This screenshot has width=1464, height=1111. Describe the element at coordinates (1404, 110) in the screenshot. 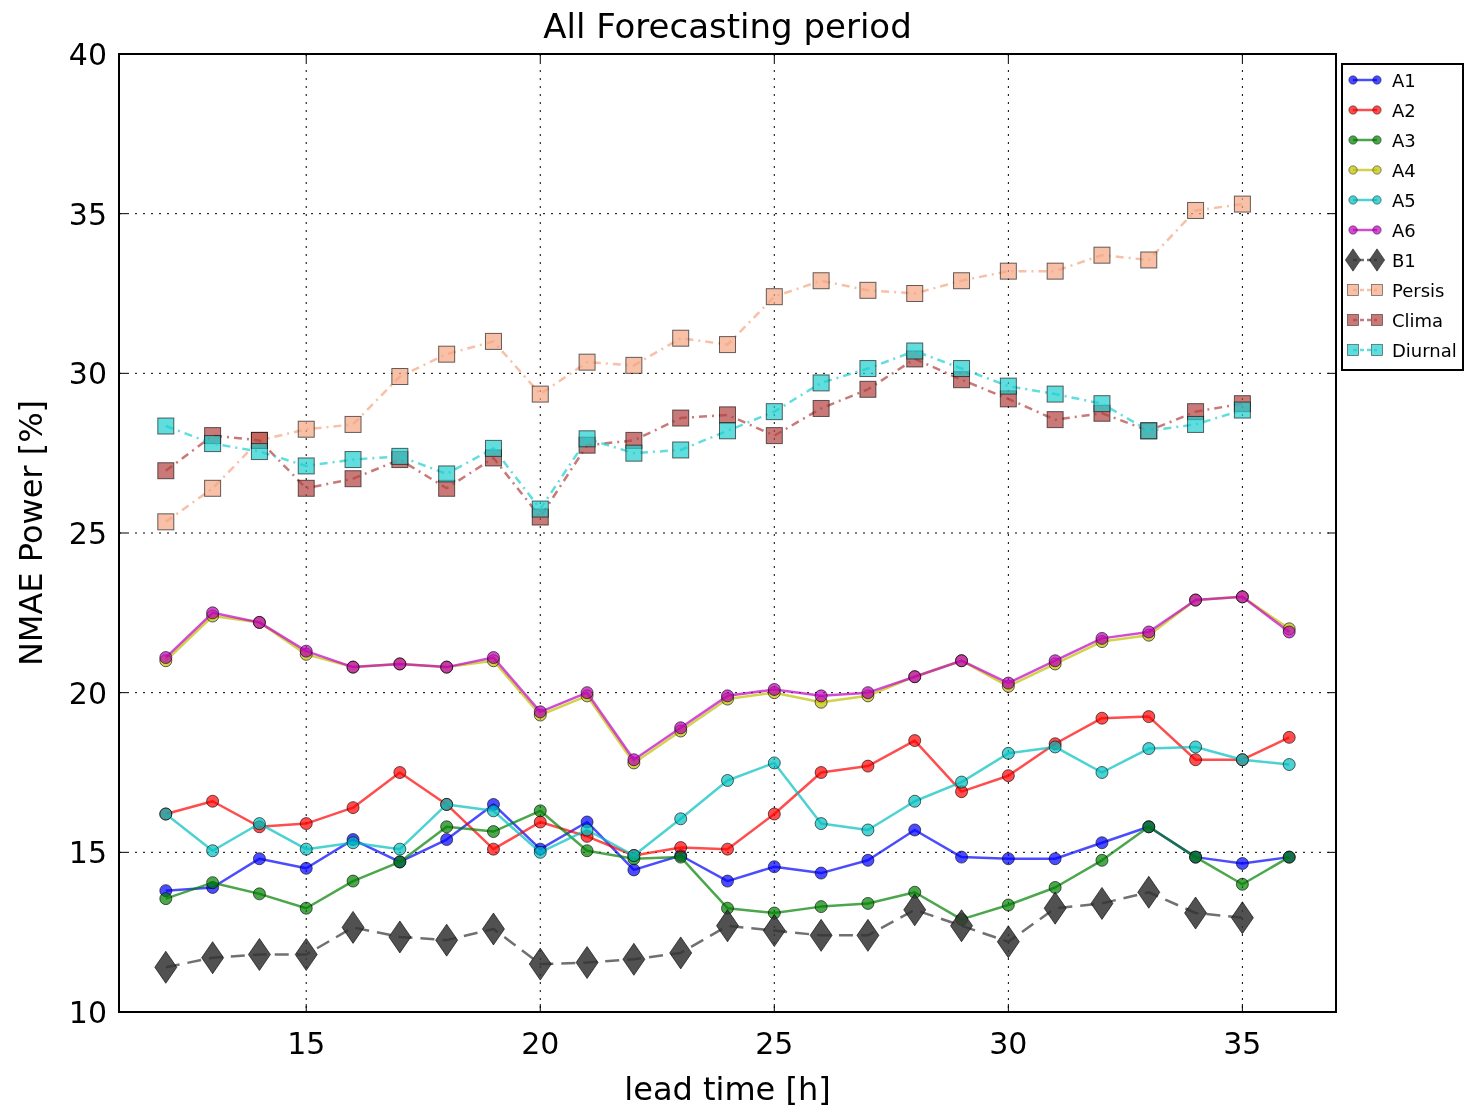

I see `legend-label: A2` at that location.